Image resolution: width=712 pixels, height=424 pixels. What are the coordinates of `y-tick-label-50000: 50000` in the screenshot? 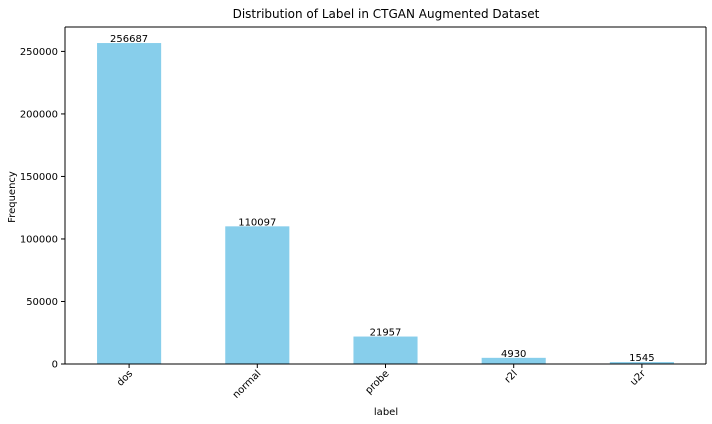 It's located at (42, 302).